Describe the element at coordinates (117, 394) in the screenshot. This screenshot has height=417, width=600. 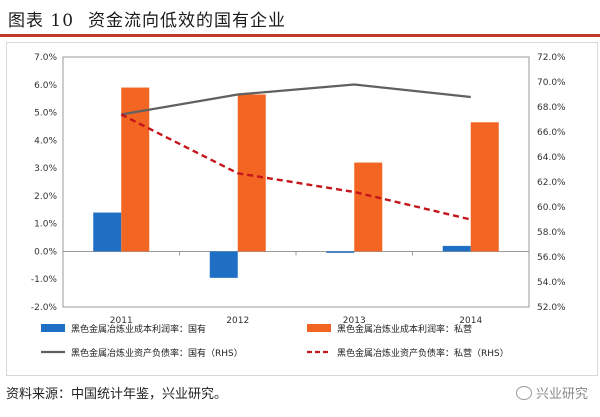
I see `source-note: 资料来源：中国统计年鉴，兴业研究。` at that location.